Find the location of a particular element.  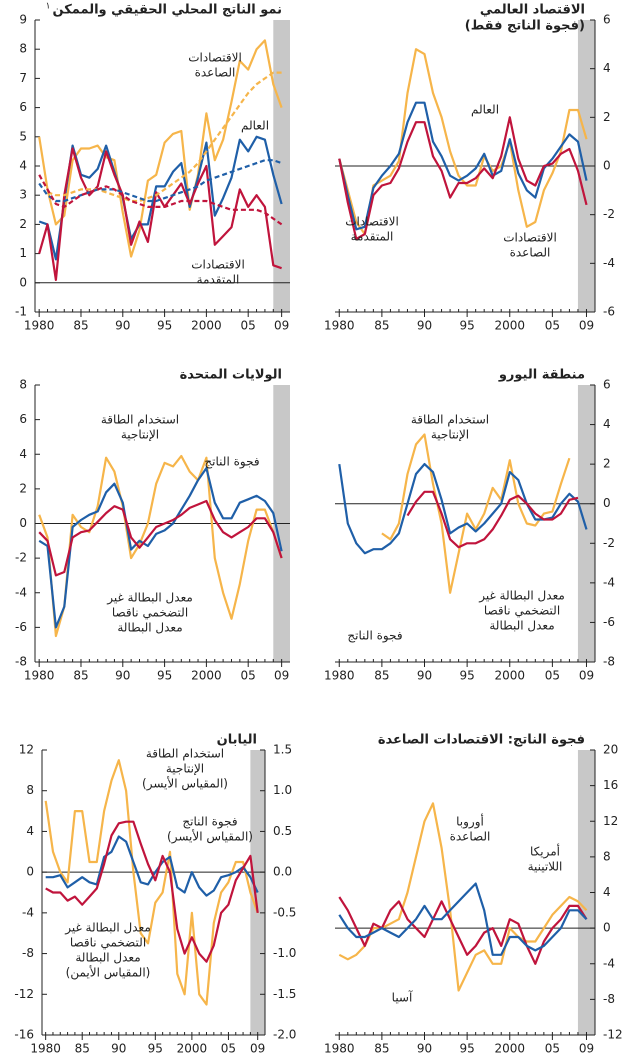

y-tick-label: 7 is located at coordinates (23, 78).